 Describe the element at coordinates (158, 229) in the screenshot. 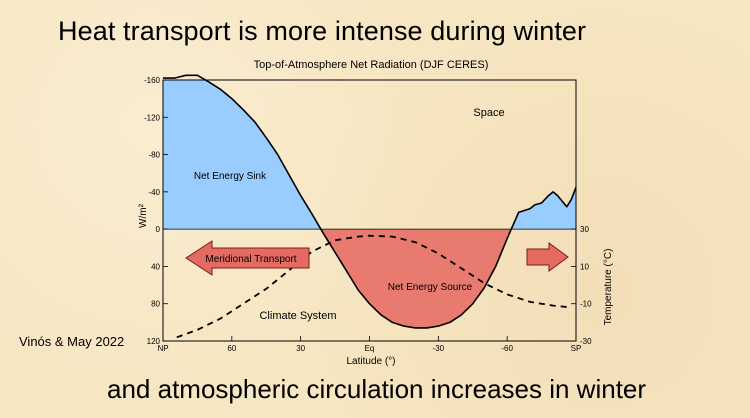

I see `y-tick-label: 0` at that location.